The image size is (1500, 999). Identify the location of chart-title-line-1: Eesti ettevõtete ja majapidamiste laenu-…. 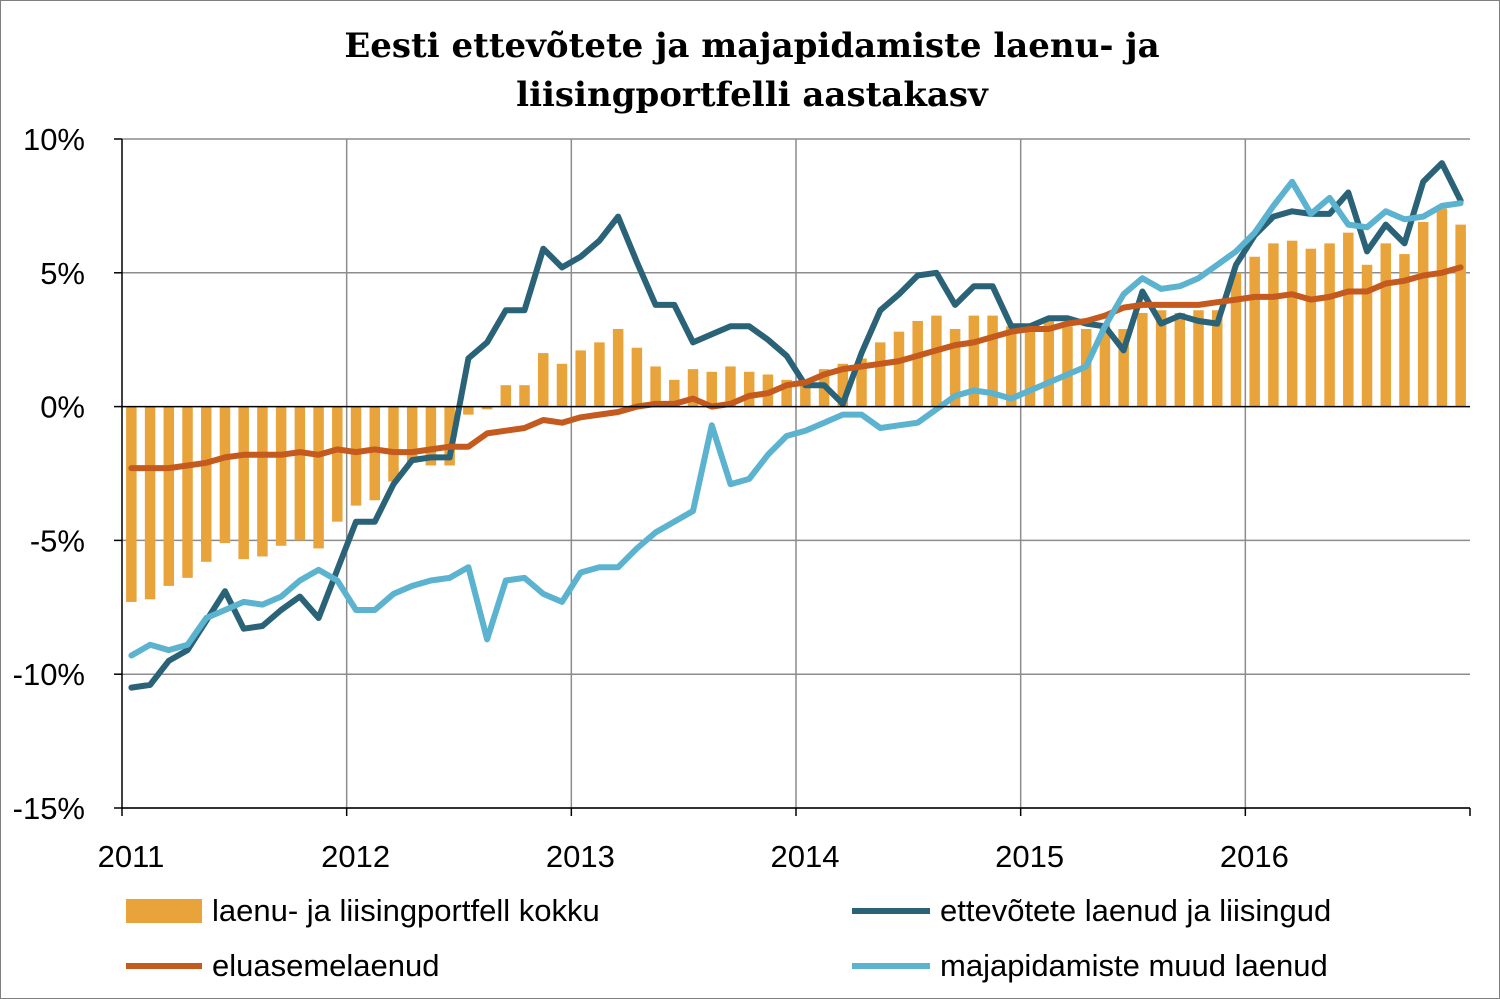
(751, 46).